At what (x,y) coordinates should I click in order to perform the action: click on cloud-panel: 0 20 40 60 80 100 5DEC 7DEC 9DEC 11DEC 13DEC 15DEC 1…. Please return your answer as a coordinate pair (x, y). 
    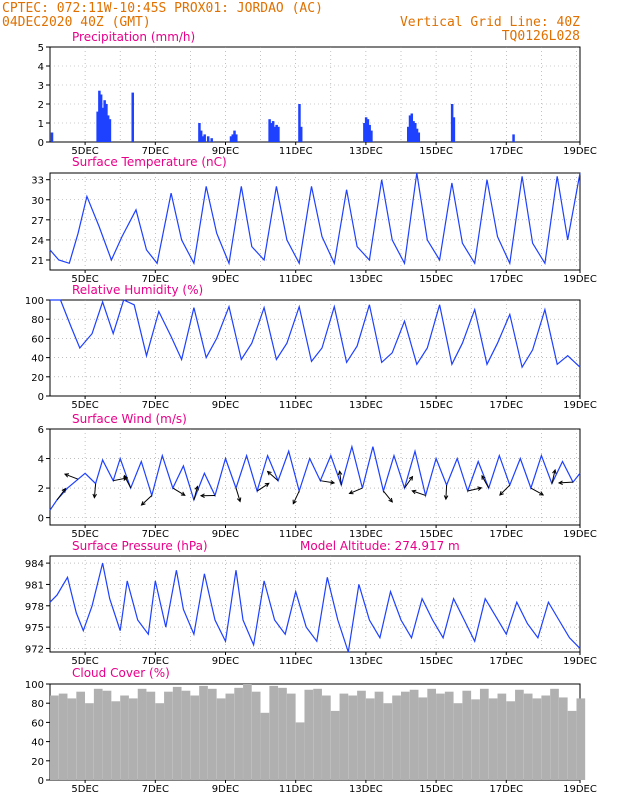
    Looking at the image, I should click on (311, 730).